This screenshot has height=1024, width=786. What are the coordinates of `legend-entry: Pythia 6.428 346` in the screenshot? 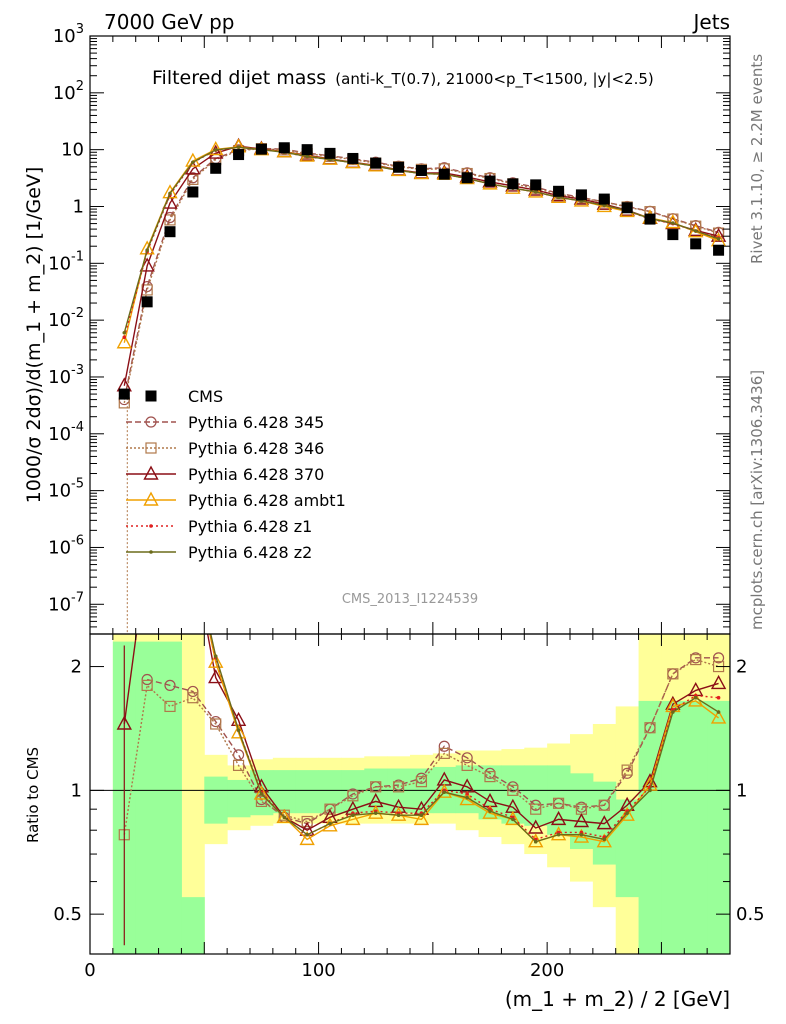 It's located at (225, 448).